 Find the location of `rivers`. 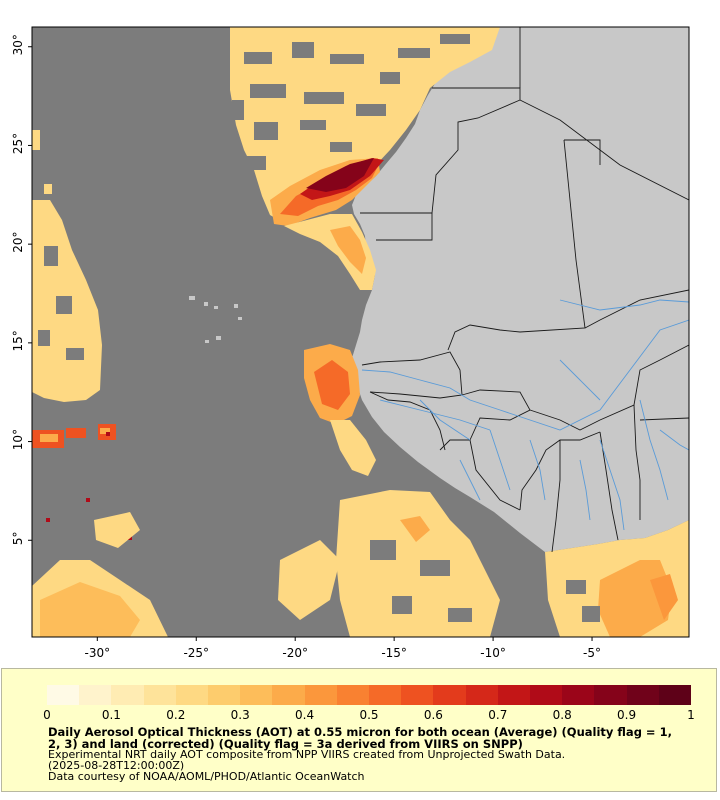

rivers is located at coordinates (525, 415).